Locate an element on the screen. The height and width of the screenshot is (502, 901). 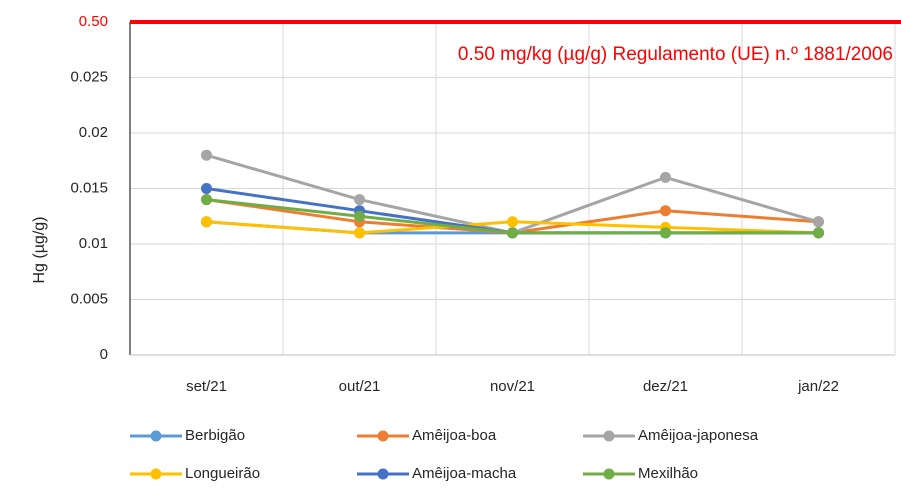
legend-label: Mexilhão is located at coordinates (668, 473).